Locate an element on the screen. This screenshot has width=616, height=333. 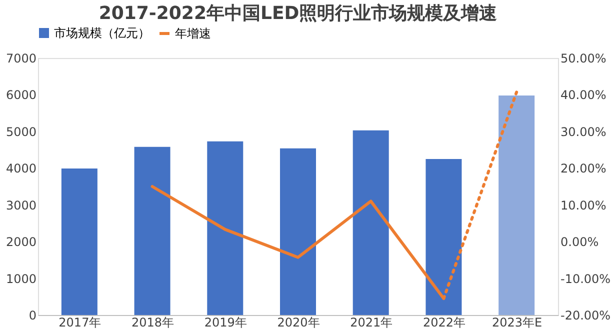
x-tick-label: 2023年E is located at coordinates (517, 323).